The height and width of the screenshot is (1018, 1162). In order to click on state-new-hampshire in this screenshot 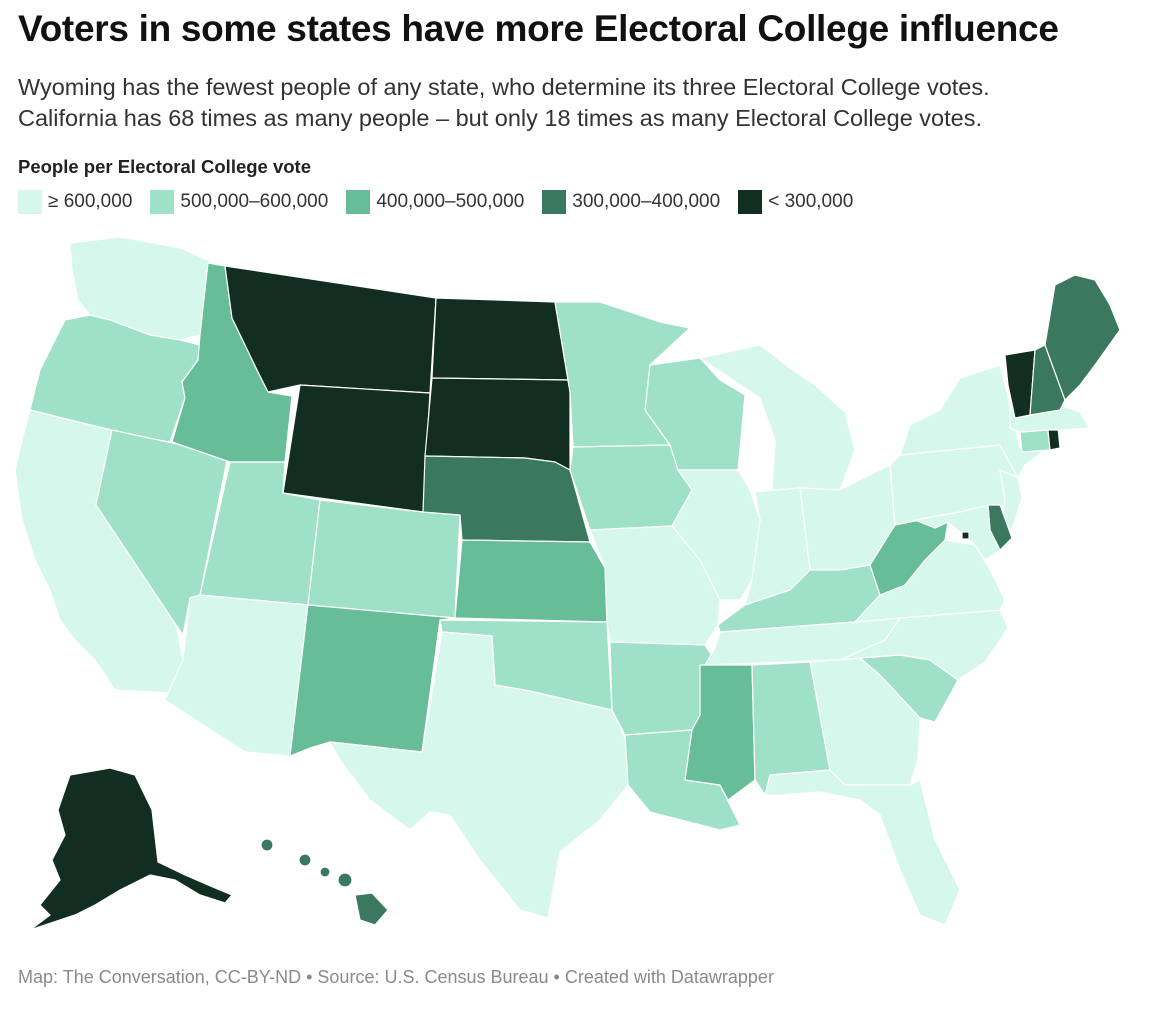, I will do `click(1047, 380)`.